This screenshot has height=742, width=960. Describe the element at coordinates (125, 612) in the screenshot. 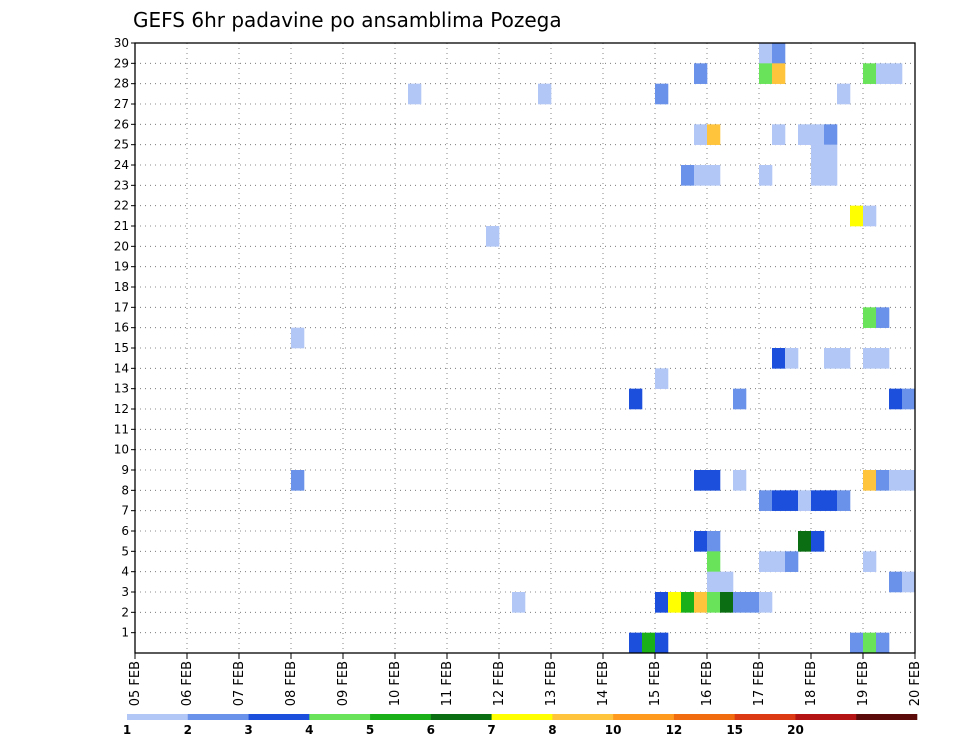

I see `y-tick-label: 2` at that location.